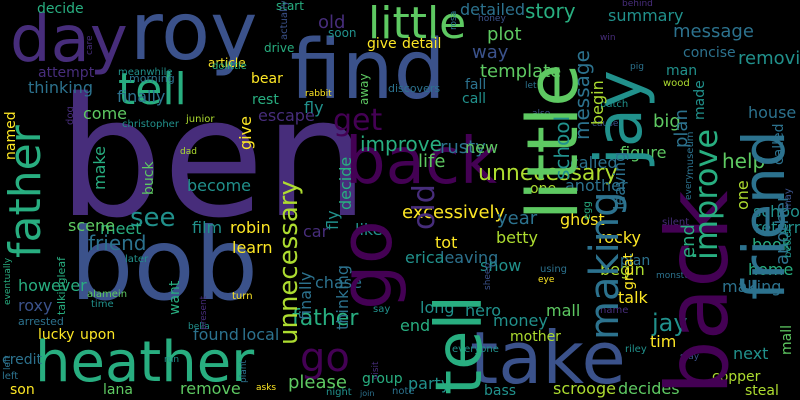 The height and width of the screenshot is (400, 800). Describe the element at coordinates (492, 19) in the screenshot. I see `word-child: honey` at that location.